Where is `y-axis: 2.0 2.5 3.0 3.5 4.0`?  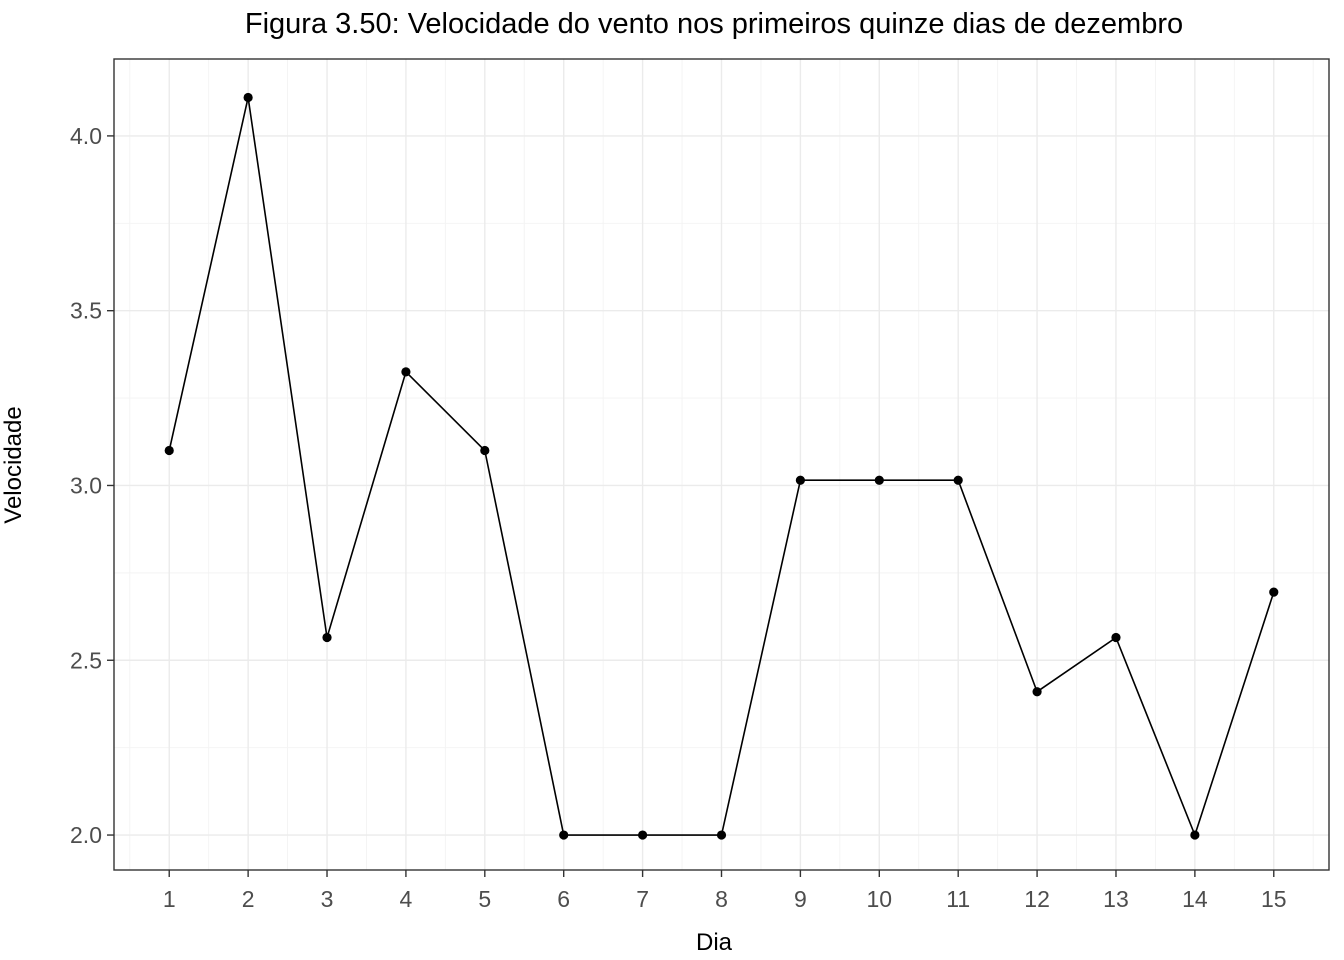
y-axis: 2.0 2.5 3.0 3.5 4.0 is located at coordinates (92, 485).